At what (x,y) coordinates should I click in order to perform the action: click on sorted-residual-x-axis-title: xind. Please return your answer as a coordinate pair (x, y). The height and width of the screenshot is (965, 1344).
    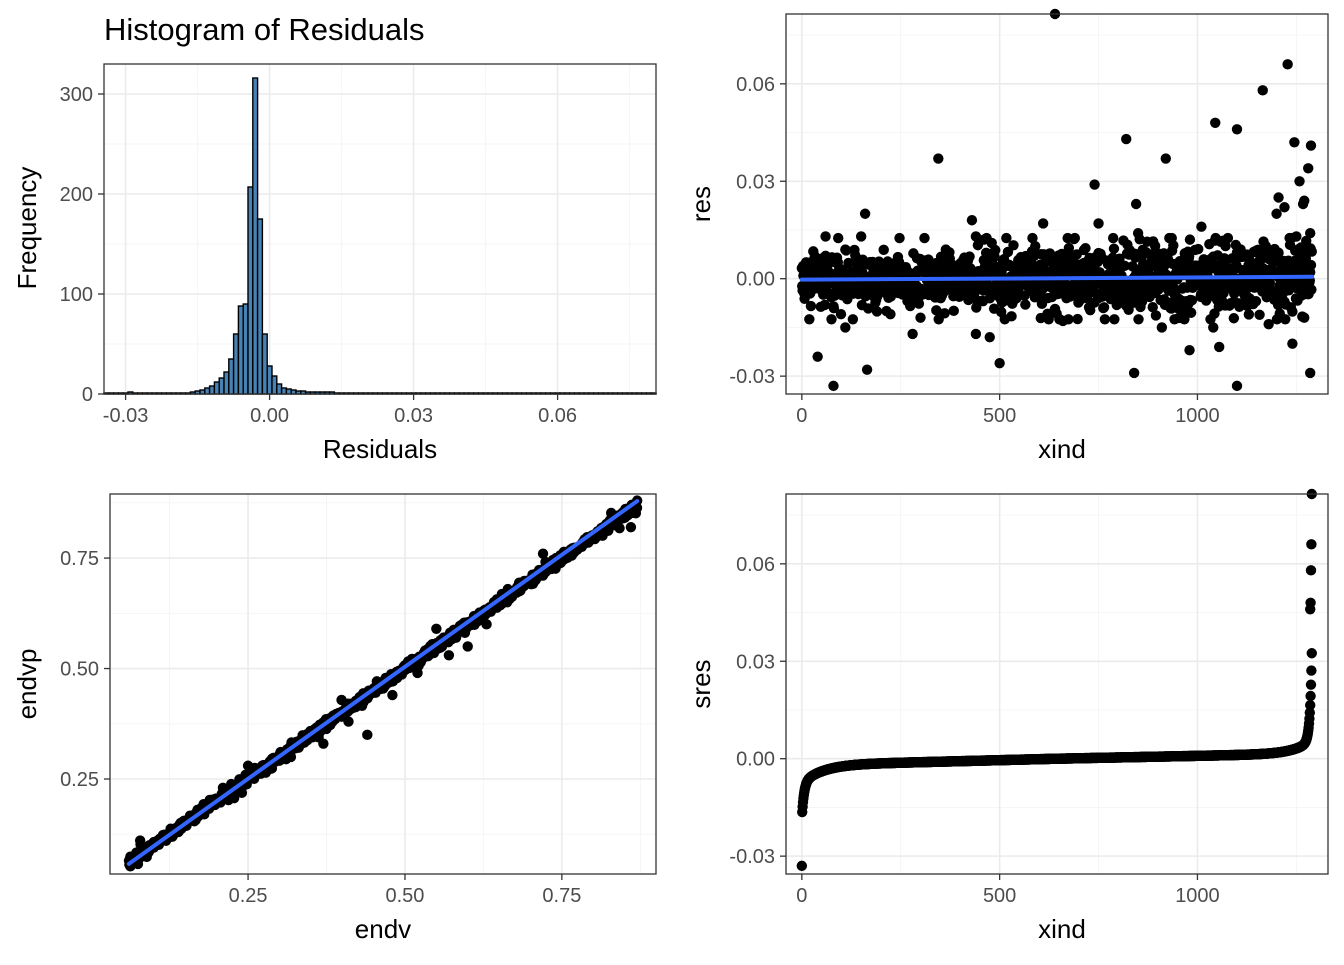
    Looking at the image, I should click on (1062, 929).